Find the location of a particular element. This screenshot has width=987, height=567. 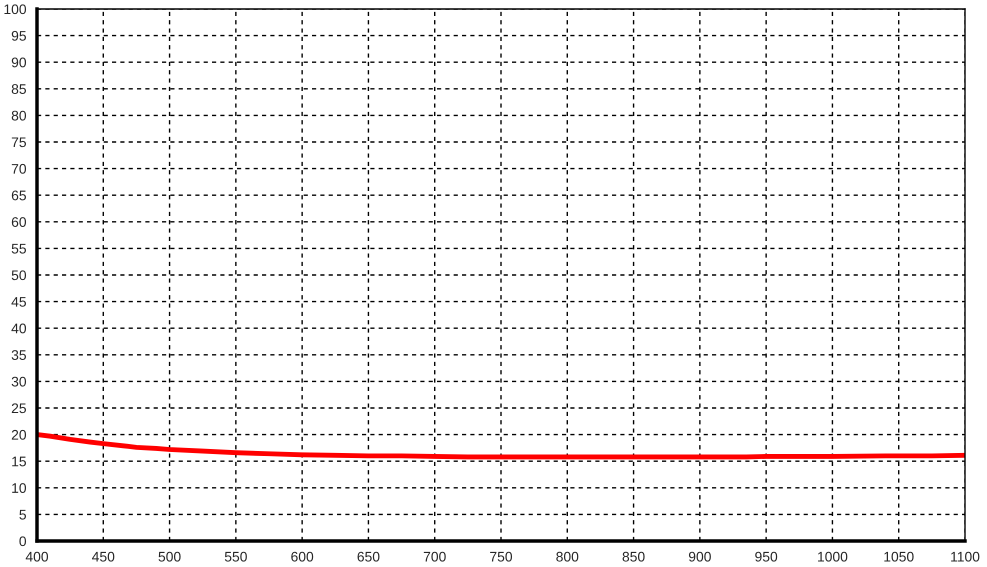

x-tick-label: 650 is located at coordinates (369, 557).